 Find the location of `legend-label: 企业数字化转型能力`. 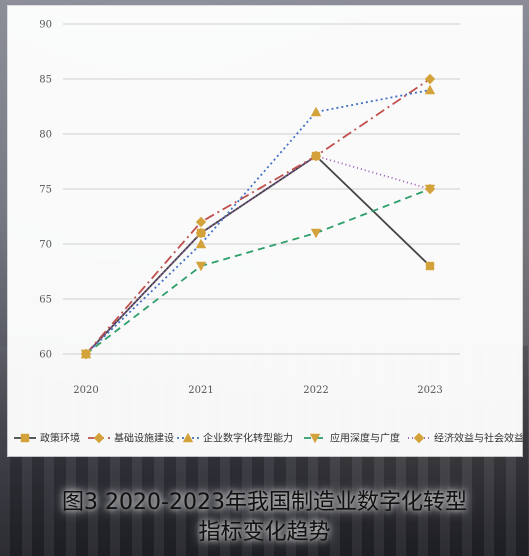

legend-label: 企业数字化转型能力 is located at coordinates (248, 438).